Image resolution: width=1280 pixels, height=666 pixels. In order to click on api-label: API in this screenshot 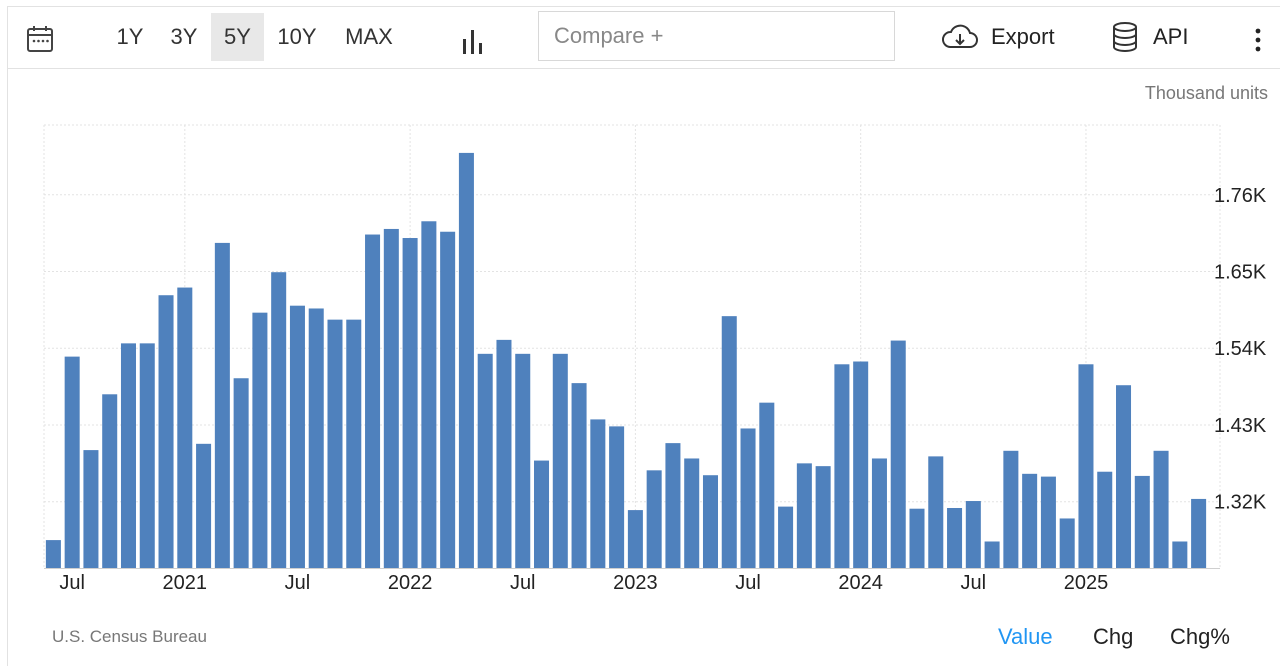, I will do `click(1171, 36)`.